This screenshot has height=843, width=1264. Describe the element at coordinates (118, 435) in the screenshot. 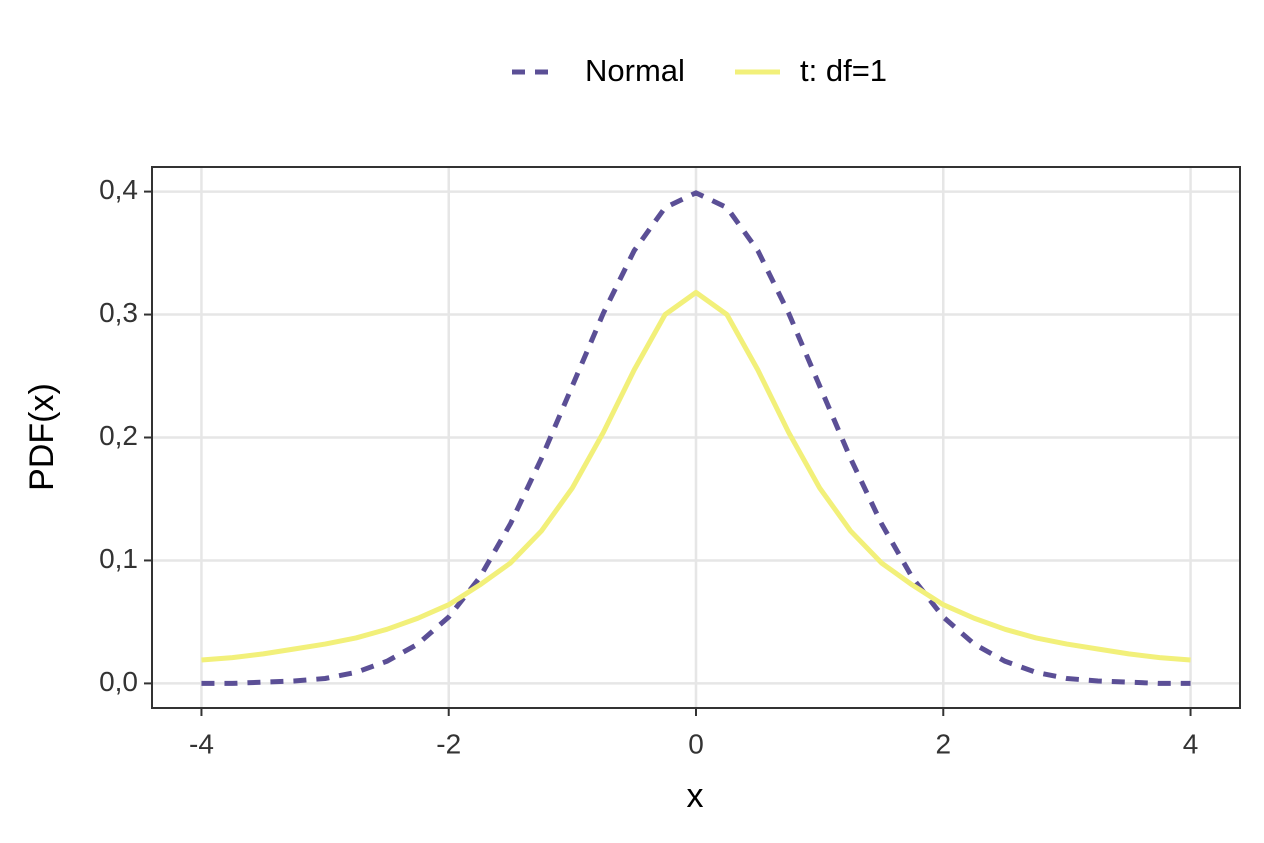

I see `y-tick-label: 0,2` at that location.